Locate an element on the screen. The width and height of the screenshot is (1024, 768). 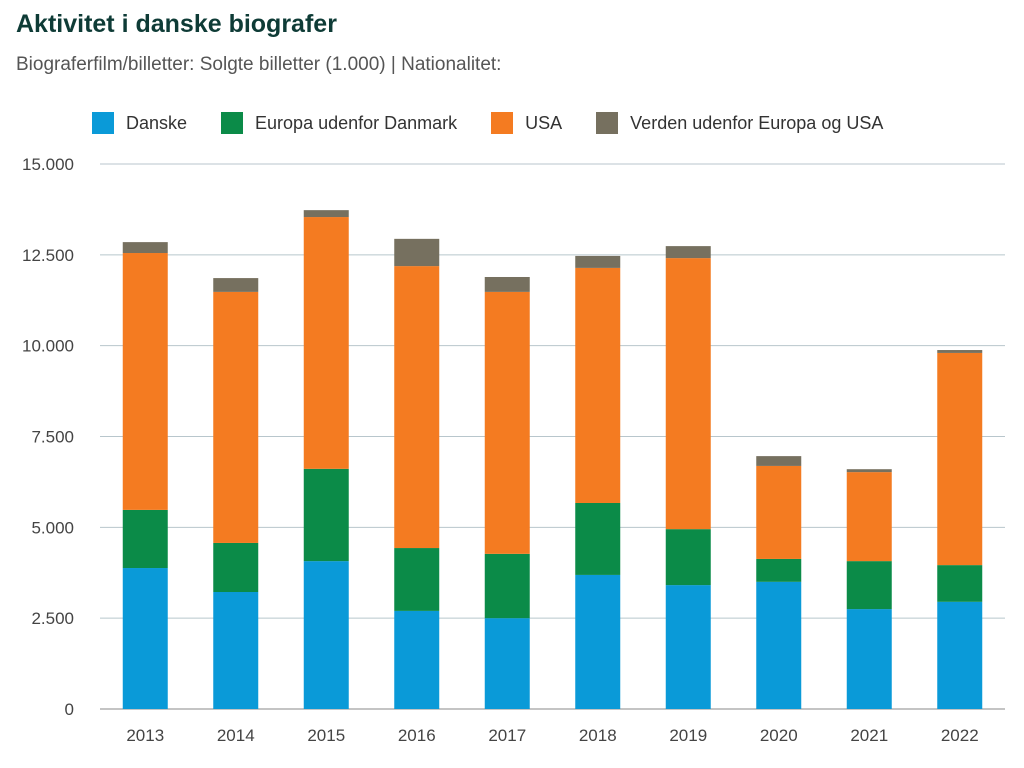
x-tick-label: 2016 is located at coordinates (417, 735).